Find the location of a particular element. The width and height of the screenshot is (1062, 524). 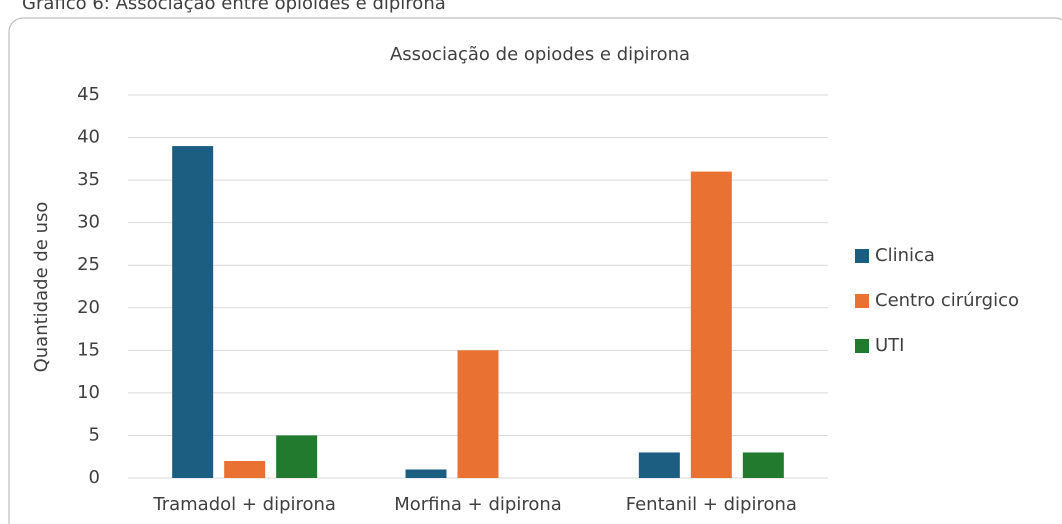

y-axis-label: Quantidade de uso is located at coordinates (41, 287).